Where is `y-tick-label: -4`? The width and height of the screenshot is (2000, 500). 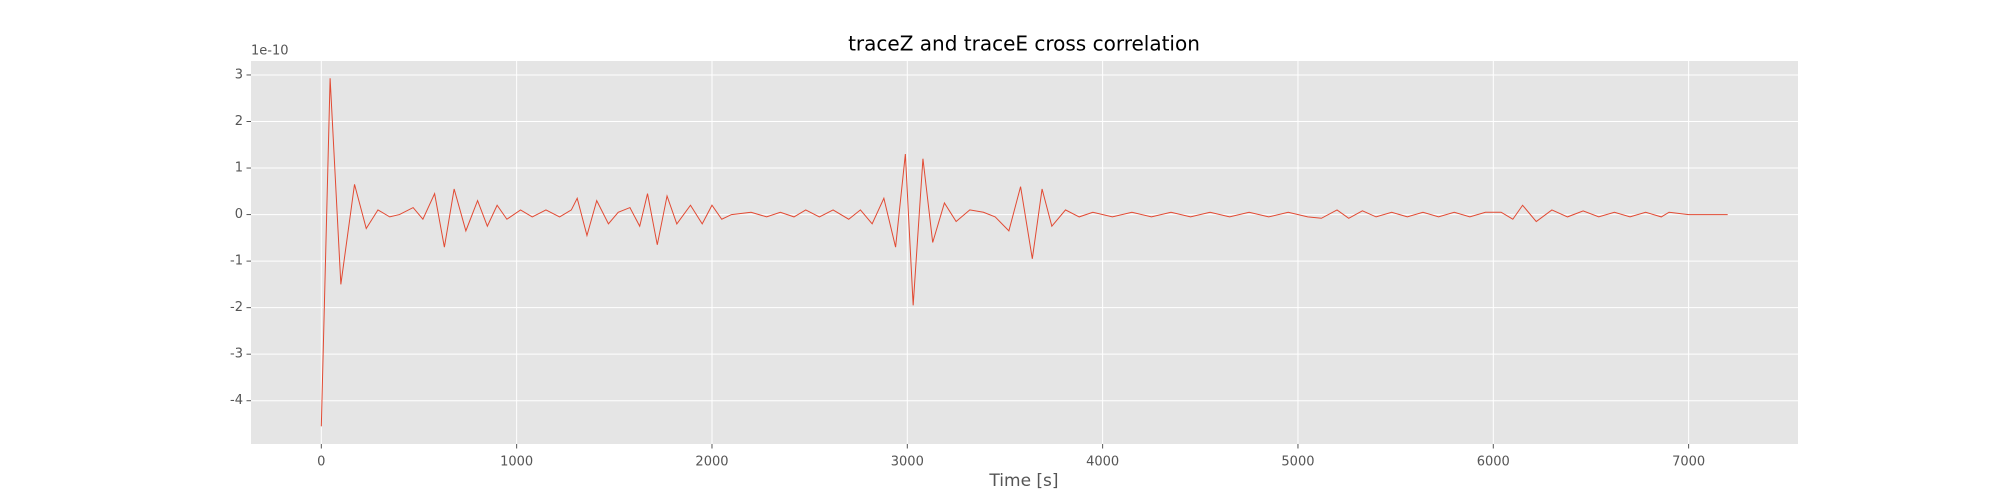
y-tick-label: -4 is located at coordinates (236, 400).